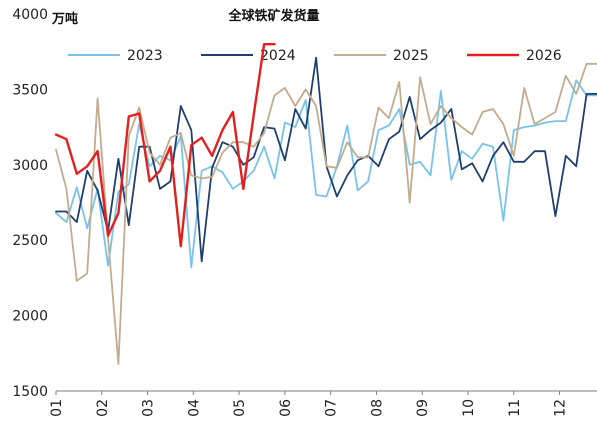 The height and width of the screenshot is (432, 597). What do you see at coordinates (30, 317) in the screenshot?
I see `y-tick-label: 2000` at bounding box center [30, 317].